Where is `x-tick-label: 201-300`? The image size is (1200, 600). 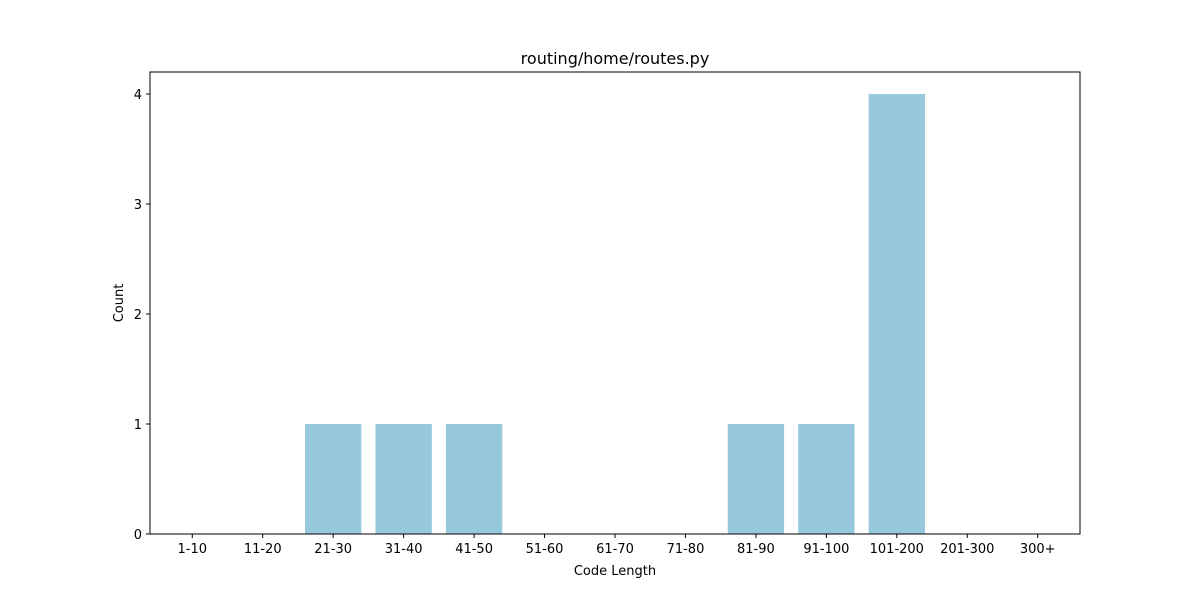 x-tick-label: 201-300 is located at coordinates (967, 549).